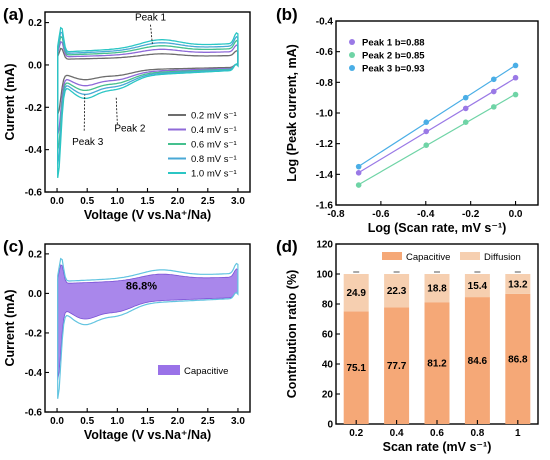 The width and height of the screenshot is (550, 460). Describe the element at coordinates (437, 364) in the screenshot. I see `d-capacitive-value-label: 81.2` at that location.